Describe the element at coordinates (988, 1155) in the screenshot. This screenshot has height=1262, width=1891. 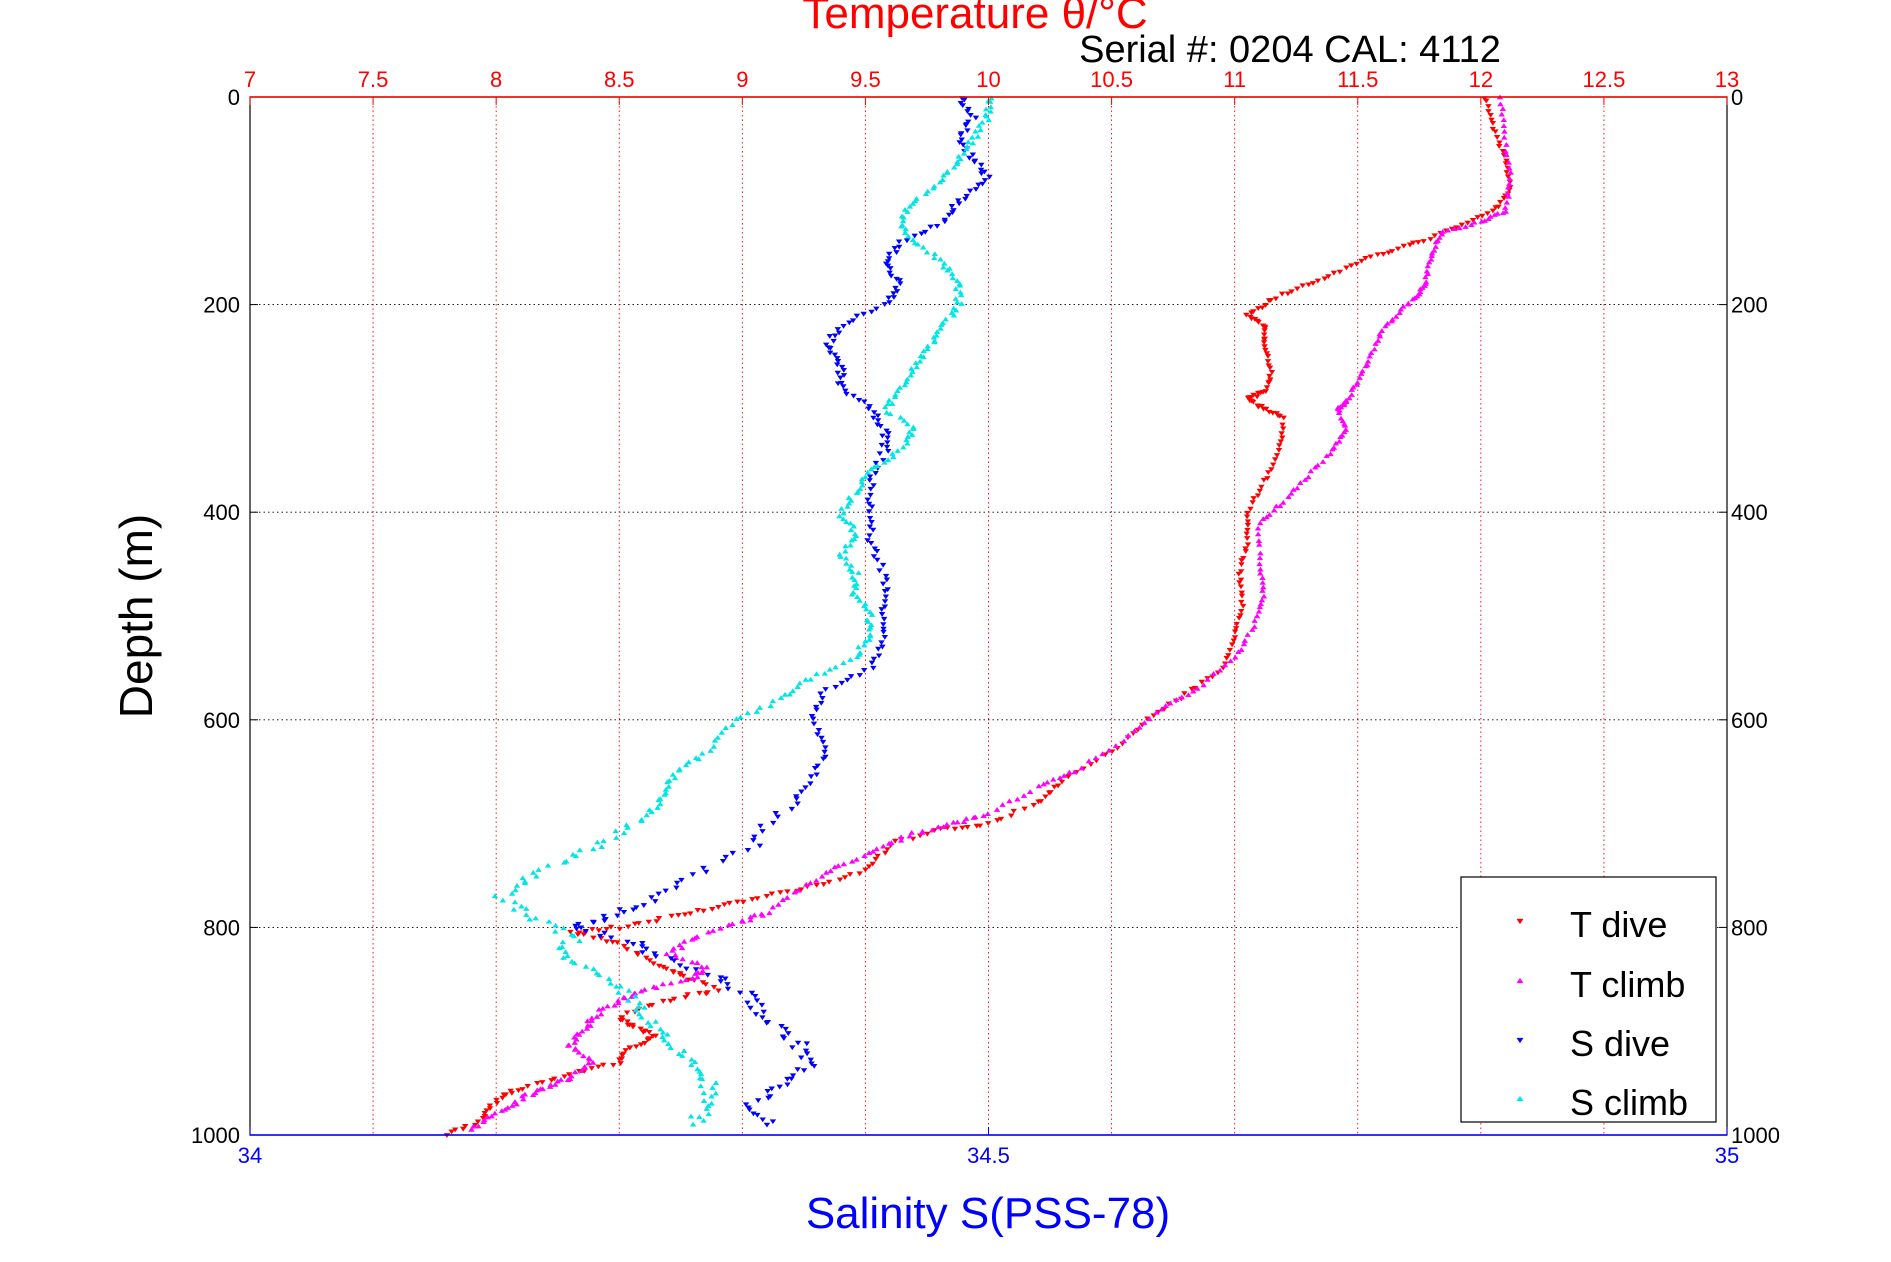
I see `sal-tick-label: 34.5` at that location.